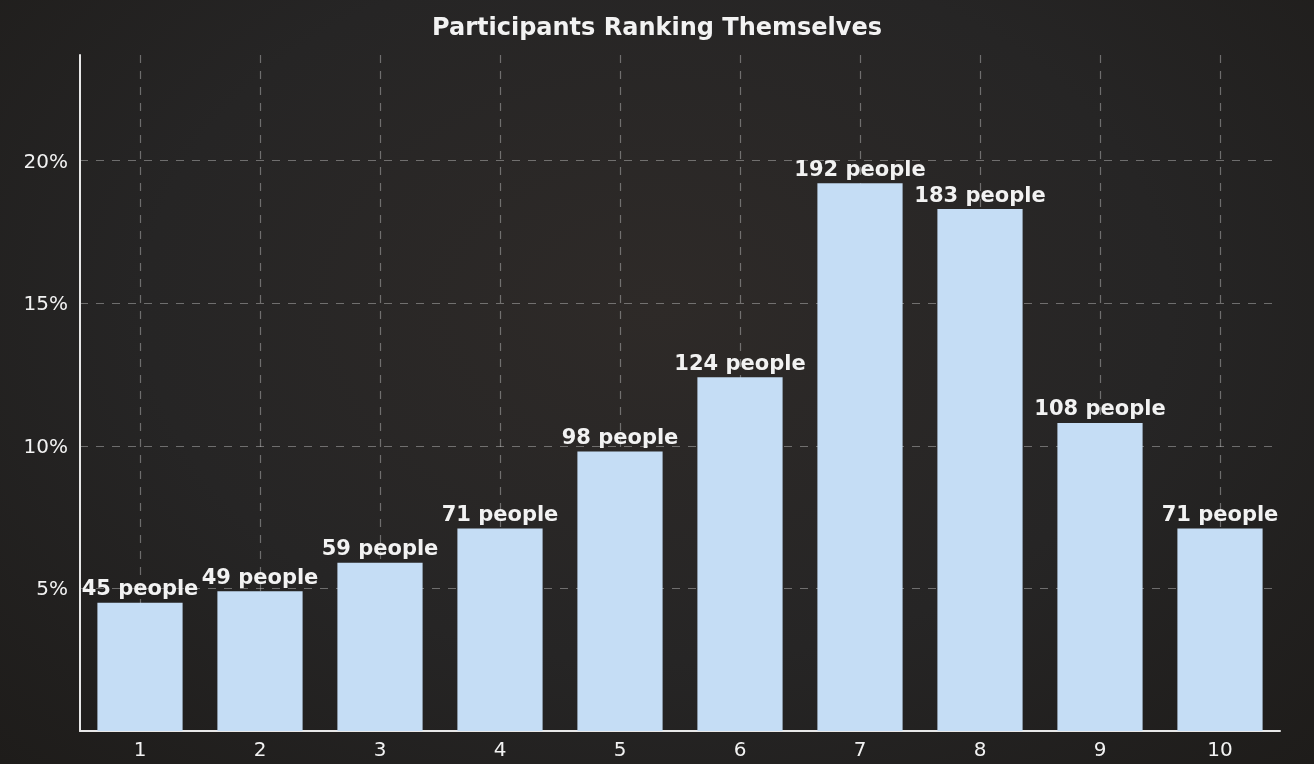 This screenshot has width=1314, height=764. What do you see at coordinates (740, 362) in the screenshot?
I see `annotation: 124 people` at bounding box center [740, 362].